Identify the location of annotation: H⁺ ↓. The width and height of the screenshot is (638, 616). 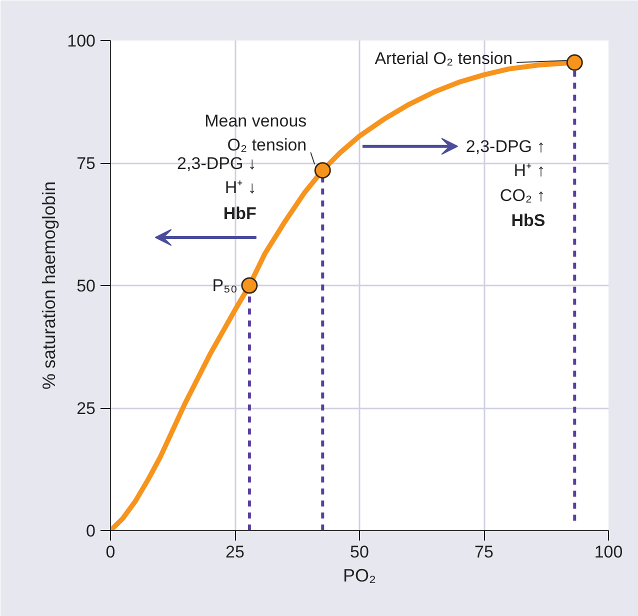
(240, 187).